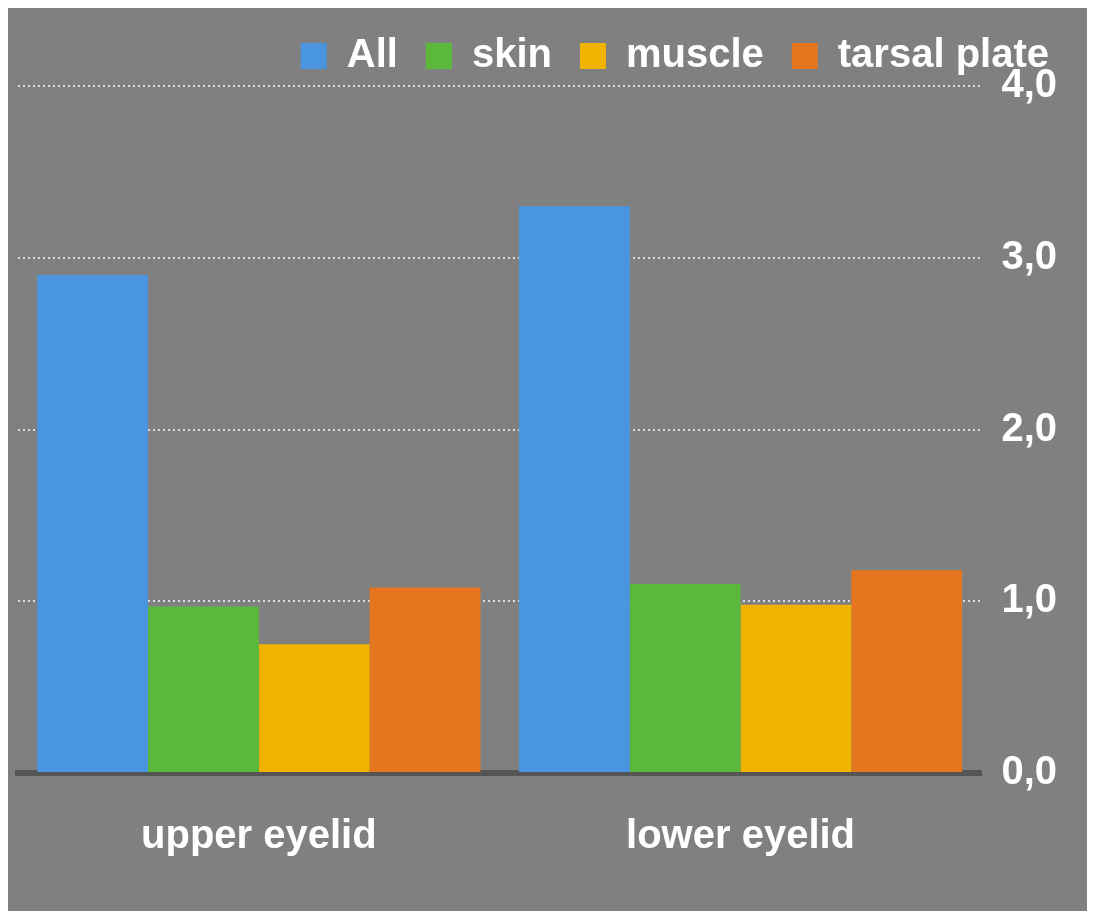 This screenshot has width=1095, height=919. Describe the element at coordinates (694, 53) in the screenshot. I see `legend-label: muscle` at that location.